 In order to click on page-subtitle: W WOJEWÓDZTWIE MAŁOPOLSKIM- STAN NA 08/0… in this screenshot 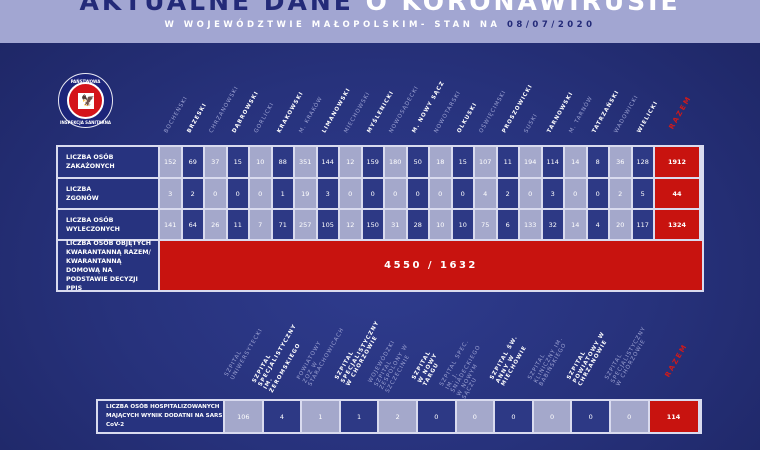, I will do `click(380, 25)`.